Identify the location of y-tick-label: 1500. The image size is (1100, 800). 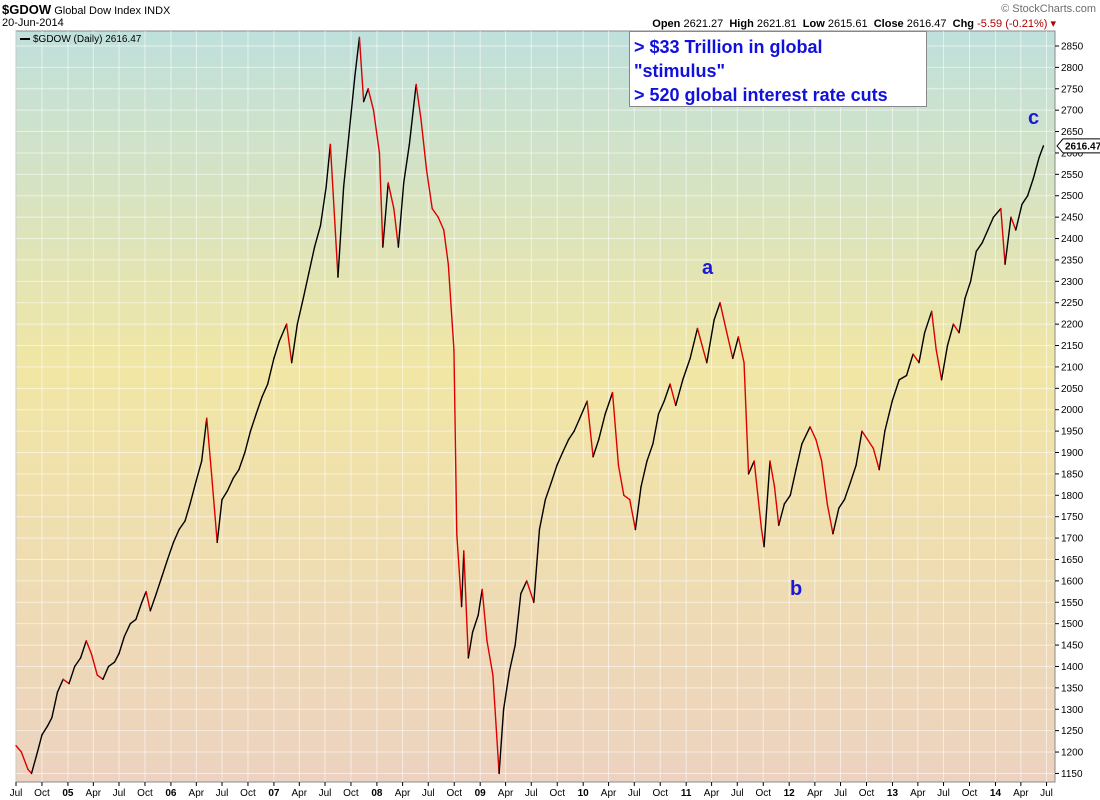
(1072, 624).